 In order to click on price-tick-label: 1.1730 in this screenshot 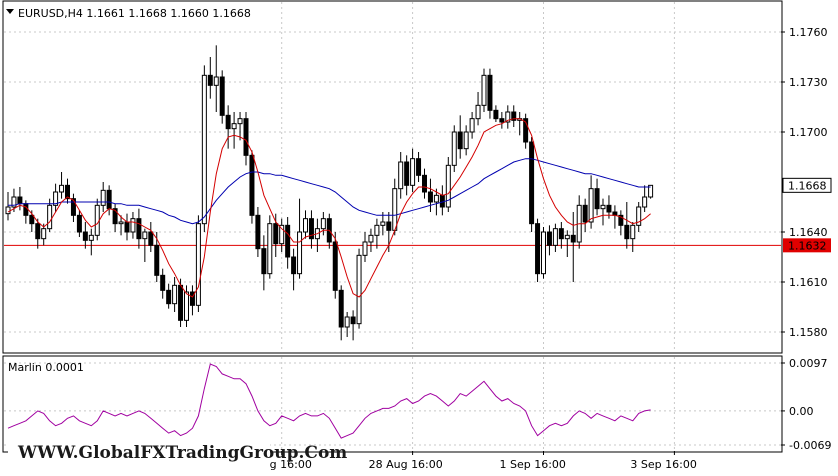, I will do `click(808, 82)`.